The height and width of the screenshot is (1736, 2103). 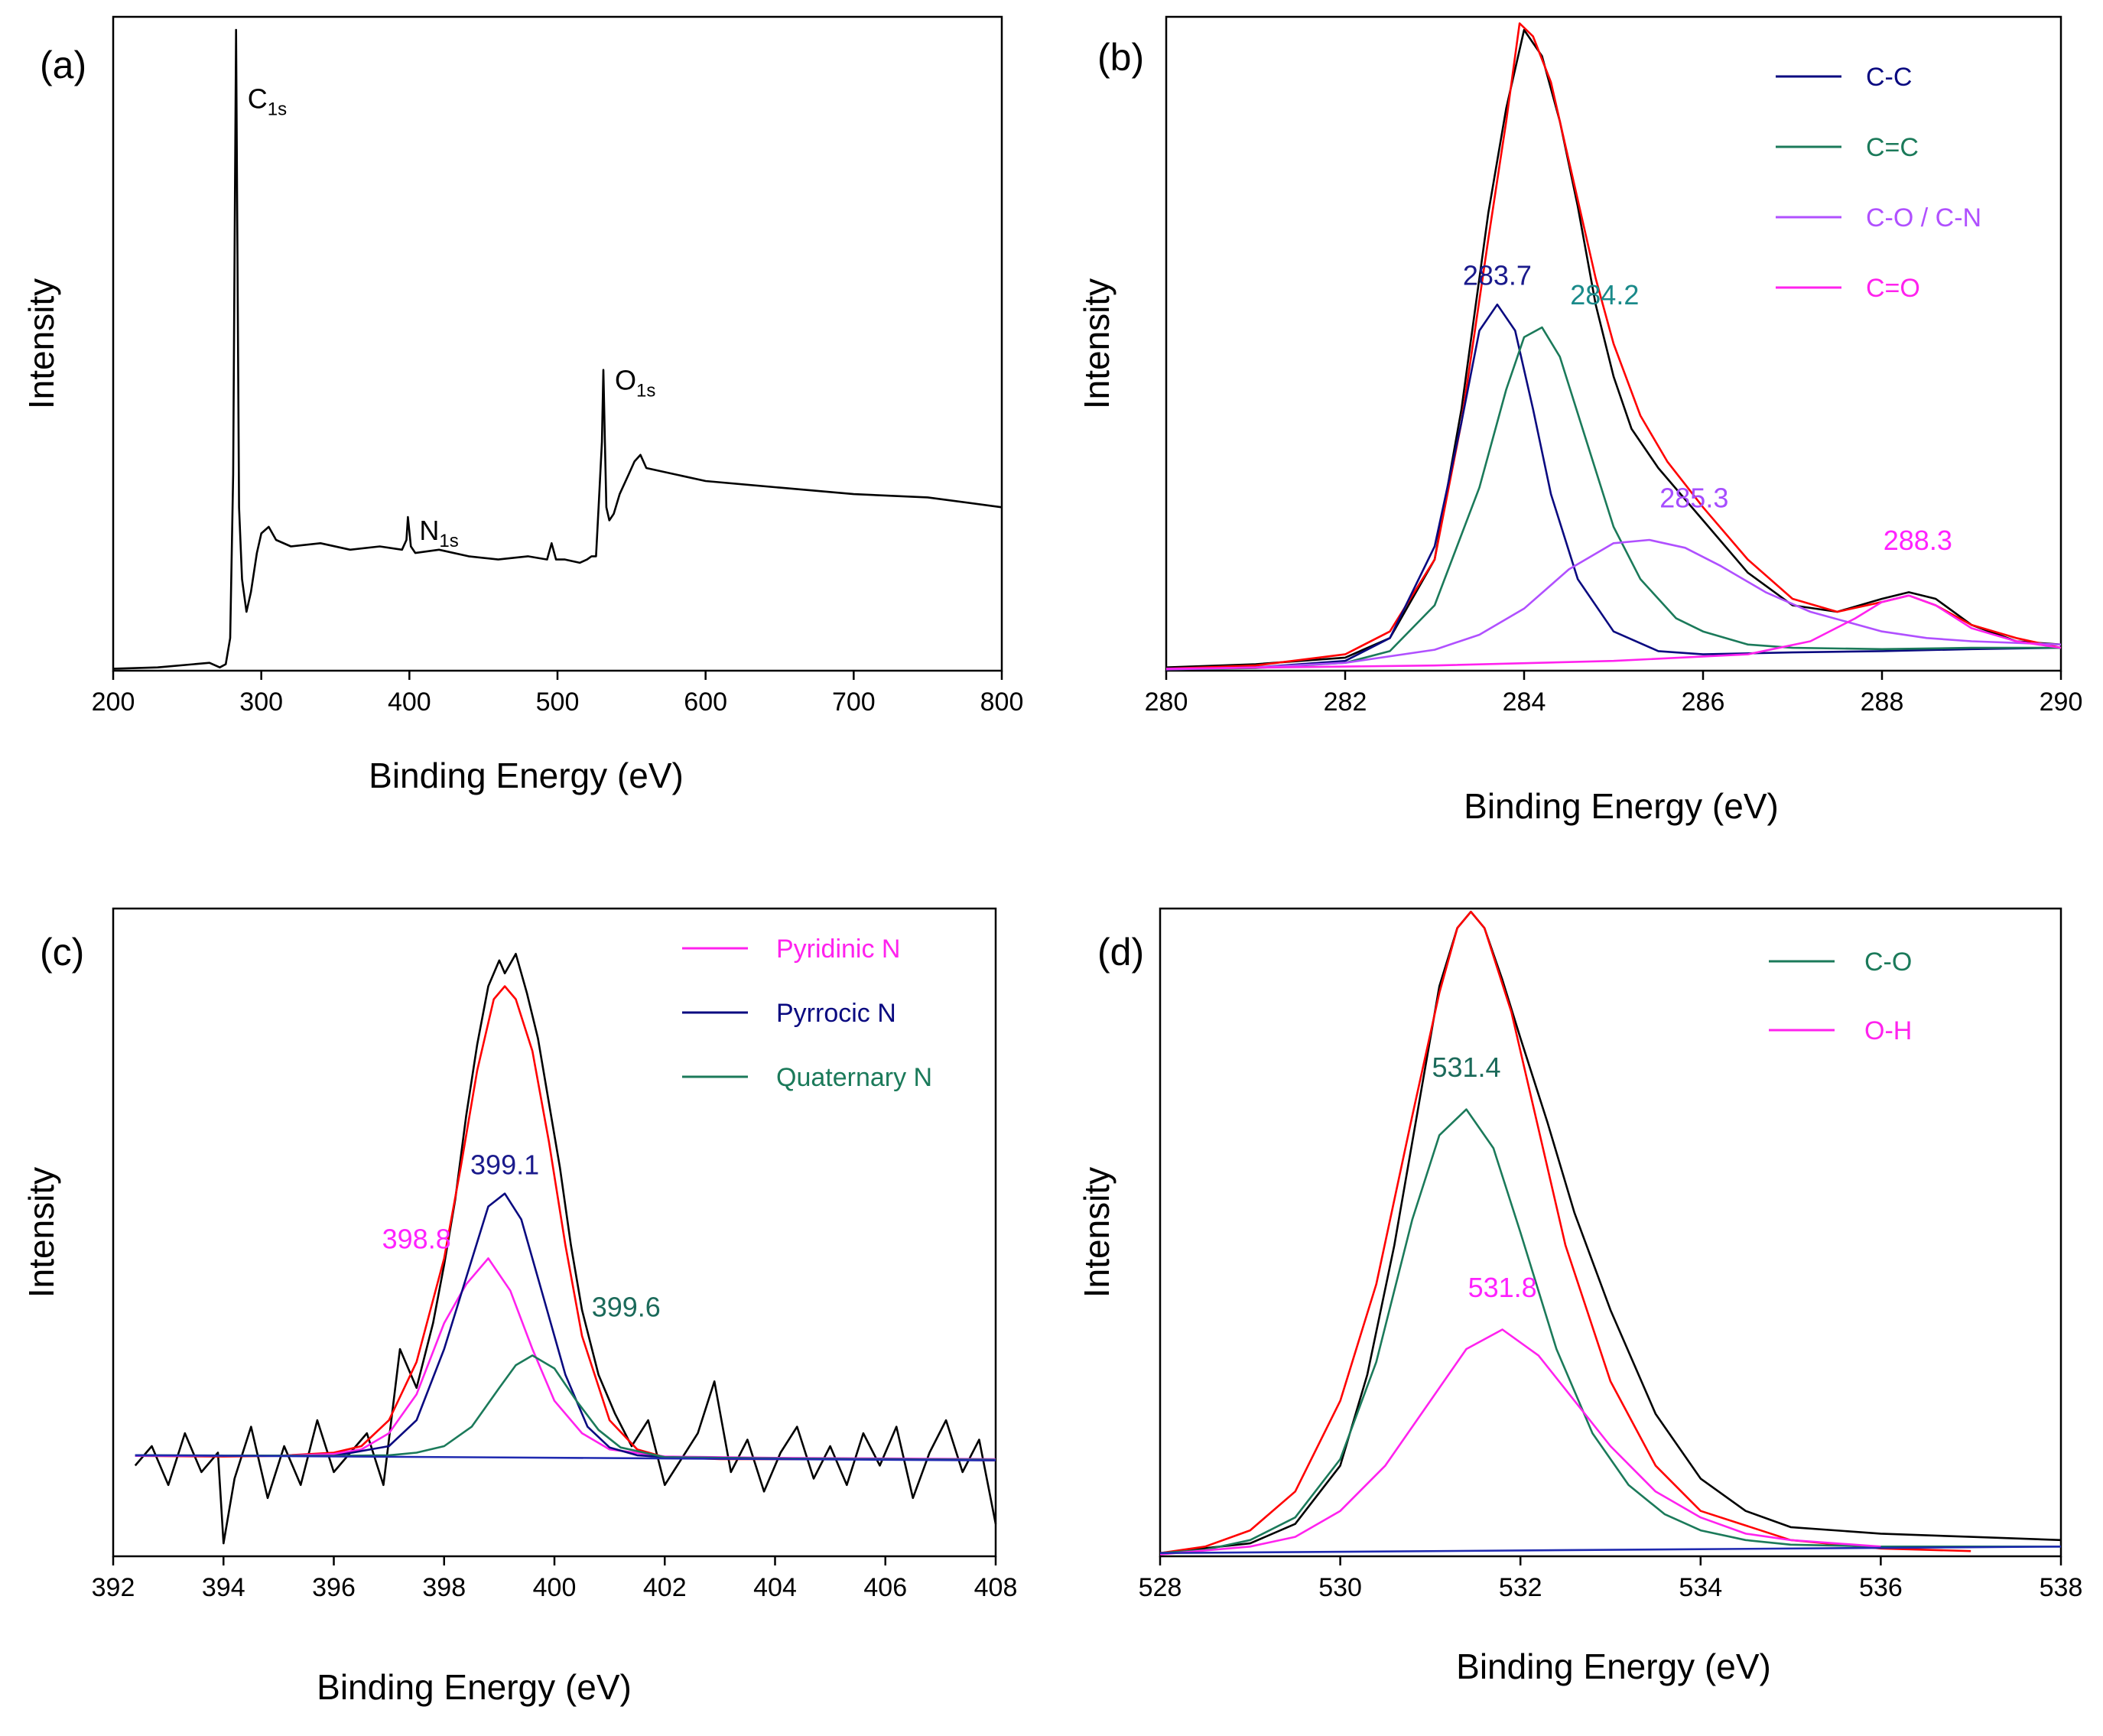 I want to click on panel-b-series-c-o-c-n, so click(x=1614, y=604).